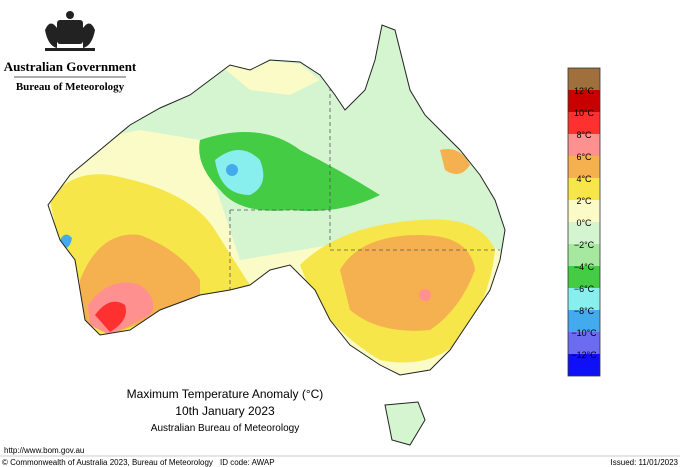 This screenshot has height=467, width=680. I want to click on legend-label: 2°C, so click(584, 201).